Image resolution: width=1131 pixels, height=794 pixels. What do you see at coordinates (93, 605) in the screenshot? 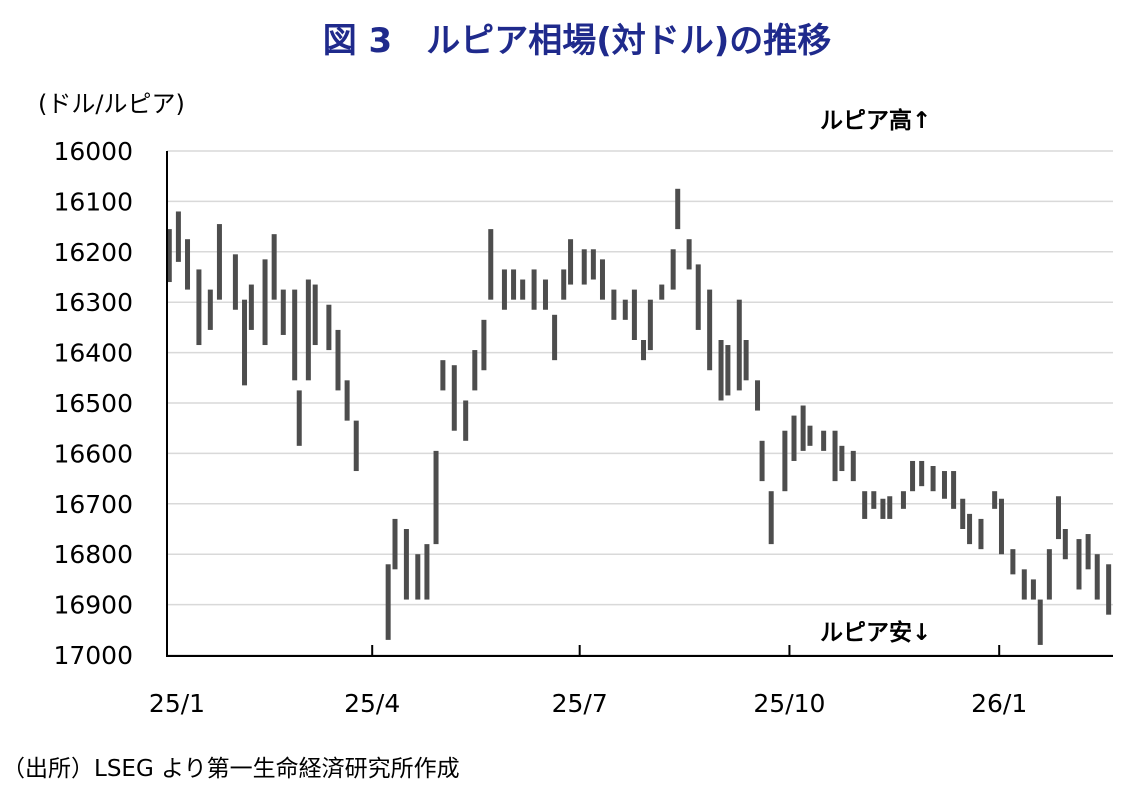
I see `y-tick-label: 16900` at bounding box center [93, 605].